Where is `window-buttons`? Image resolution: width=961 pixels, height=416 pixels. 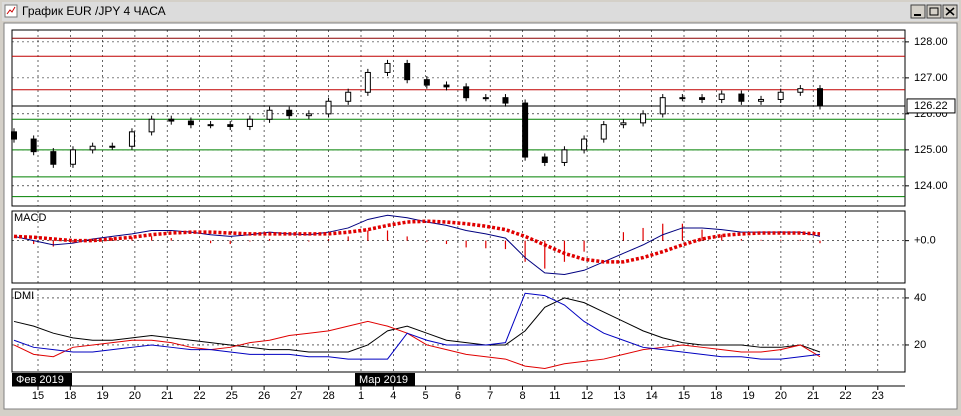 window-buttons is located at coordinates (934, 11).